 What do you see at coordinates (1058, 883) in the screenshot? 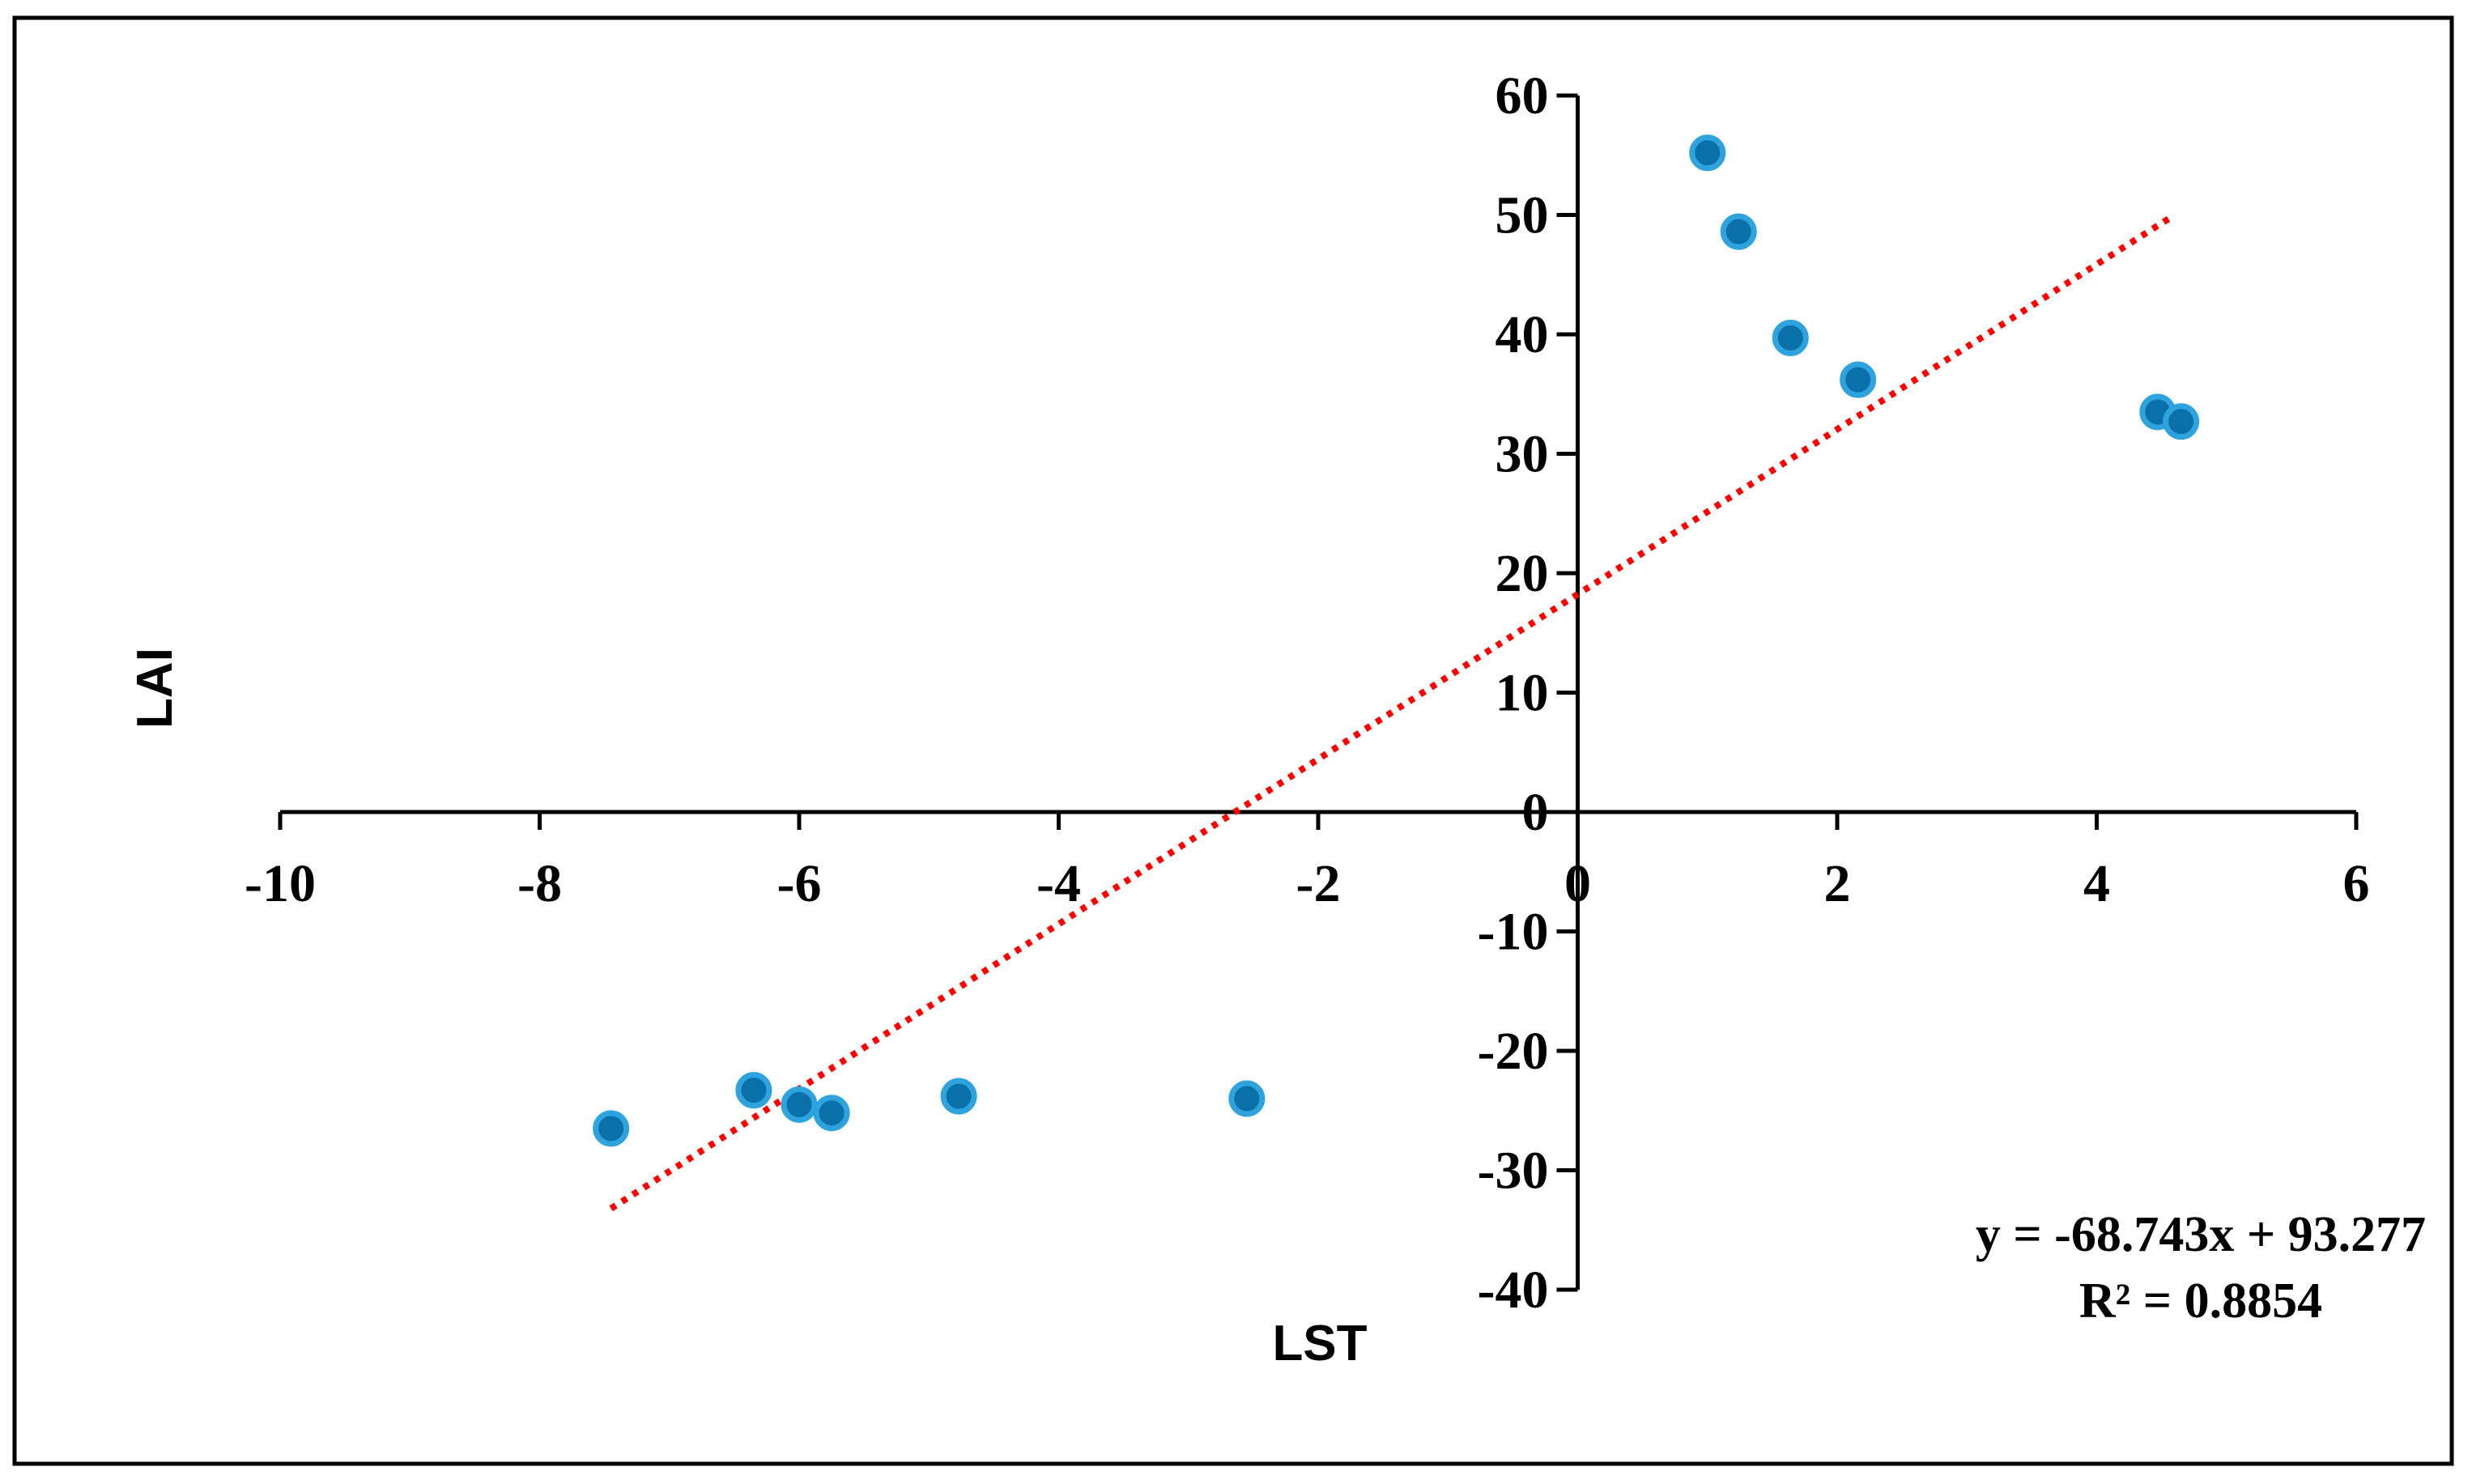
I see `x-tick-label: -4` at bounding box center [1058, 883].